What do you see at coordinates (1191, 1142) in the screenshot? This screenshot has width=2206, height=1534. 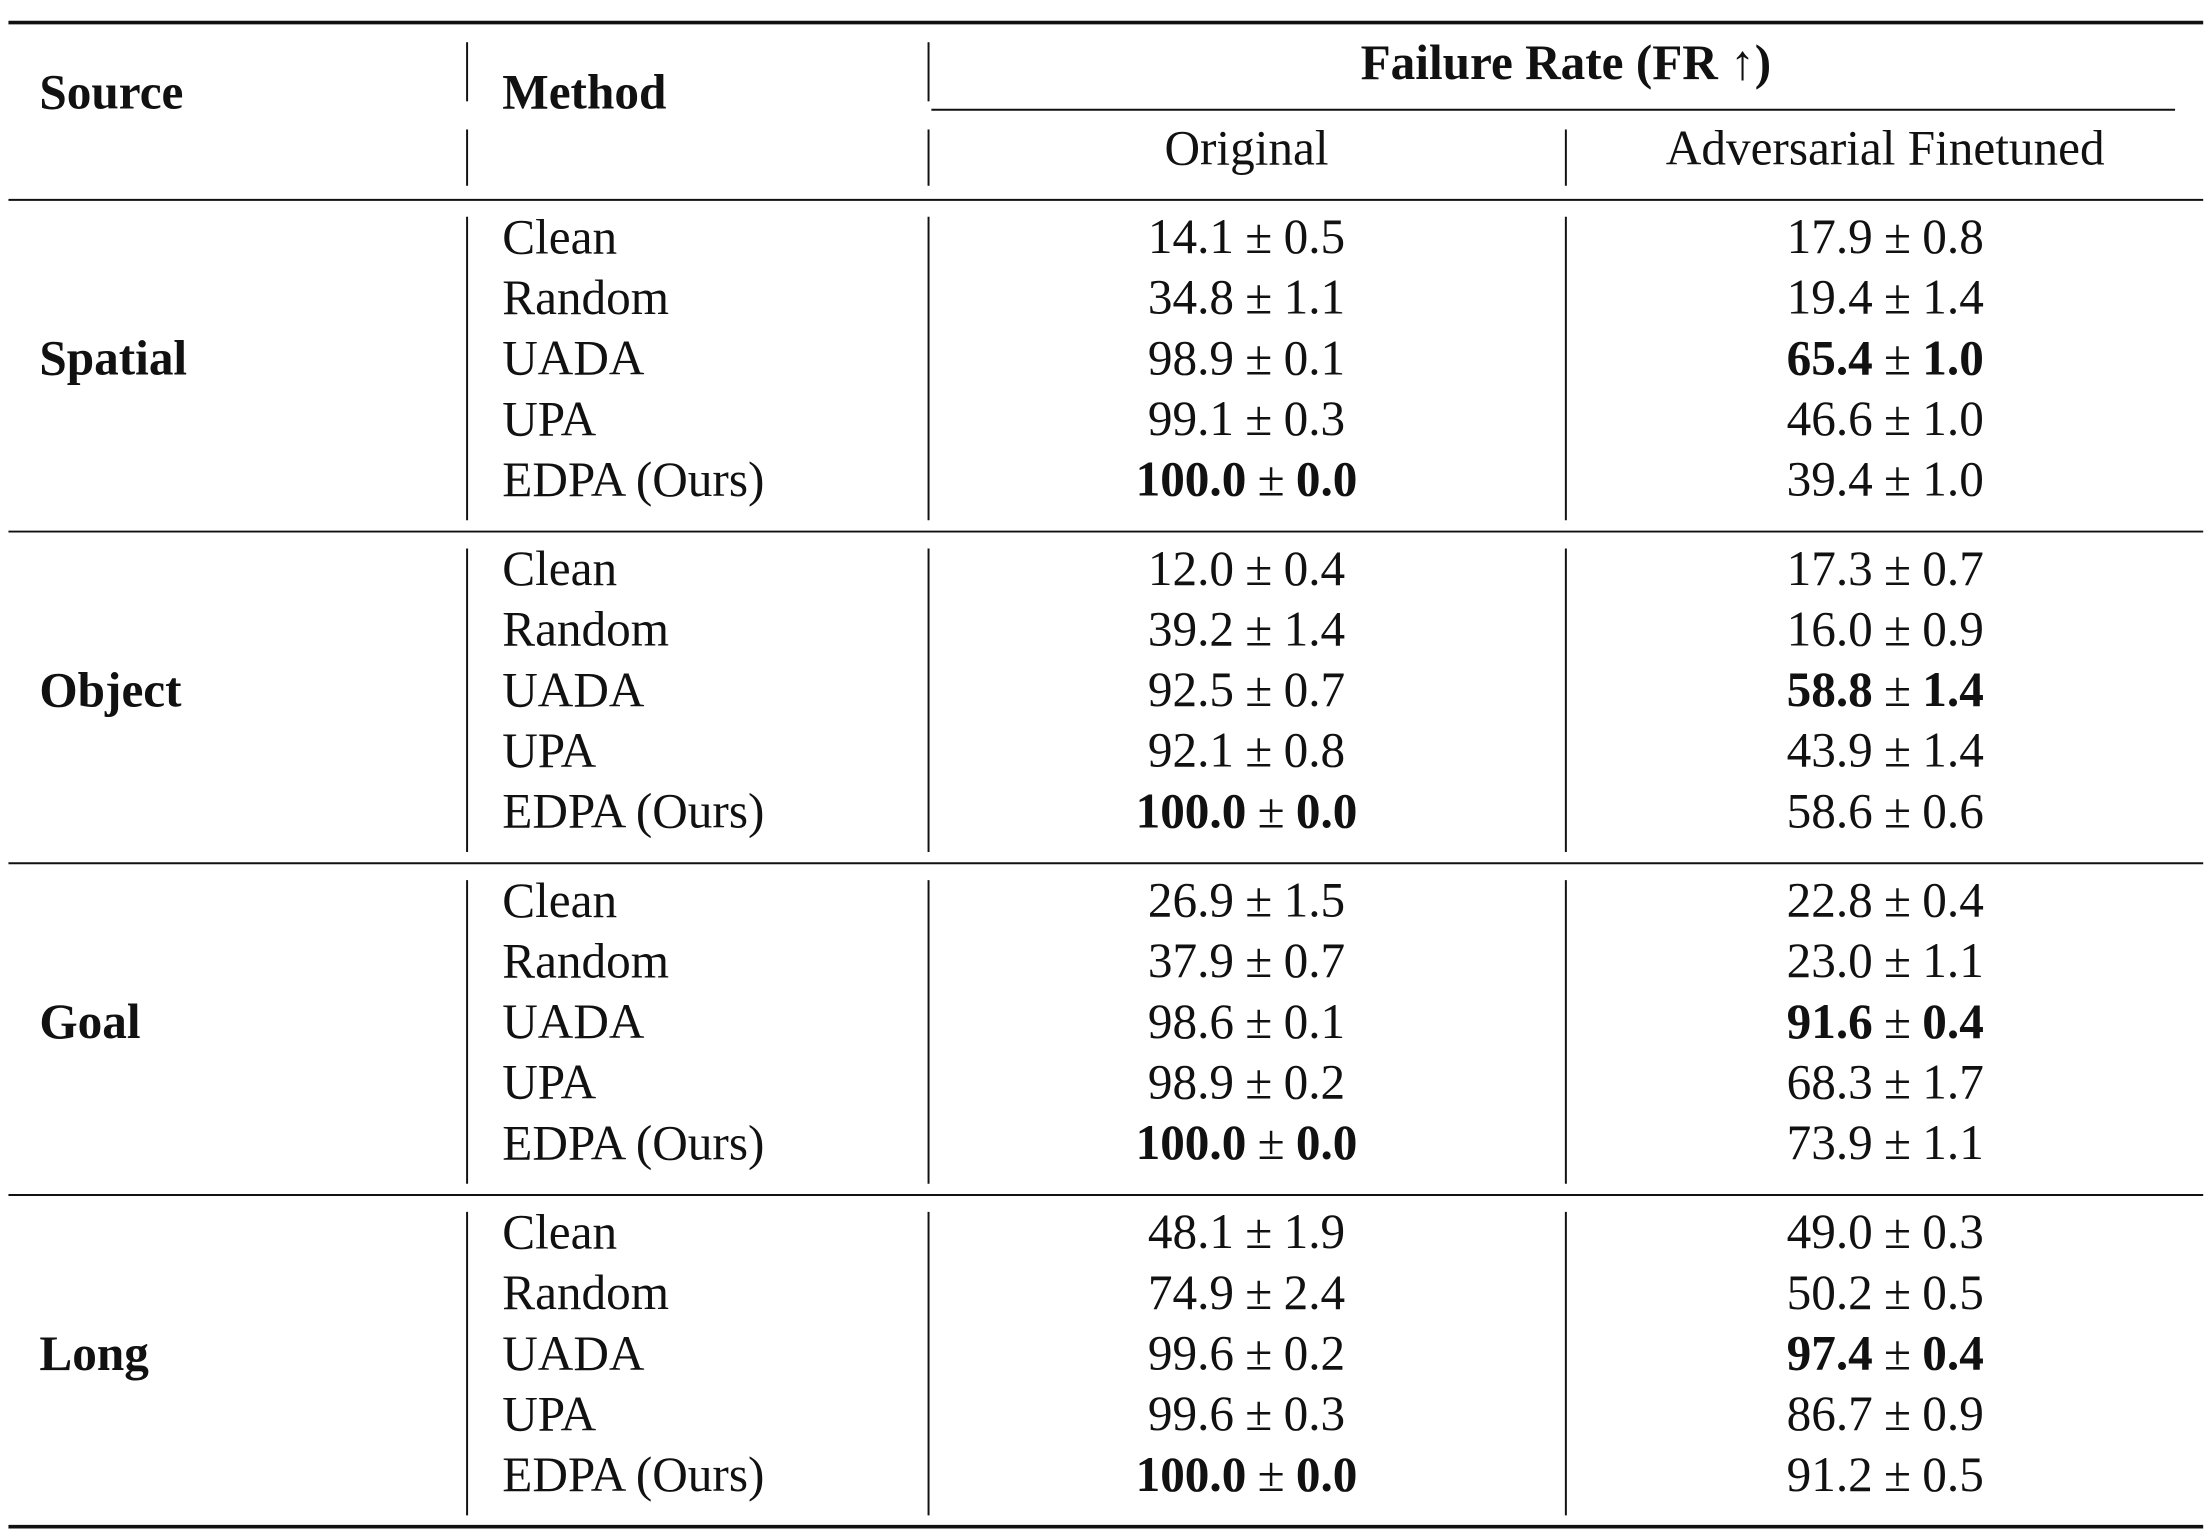 I see `mean: 100.0` at bounding box center [1191, 1142].